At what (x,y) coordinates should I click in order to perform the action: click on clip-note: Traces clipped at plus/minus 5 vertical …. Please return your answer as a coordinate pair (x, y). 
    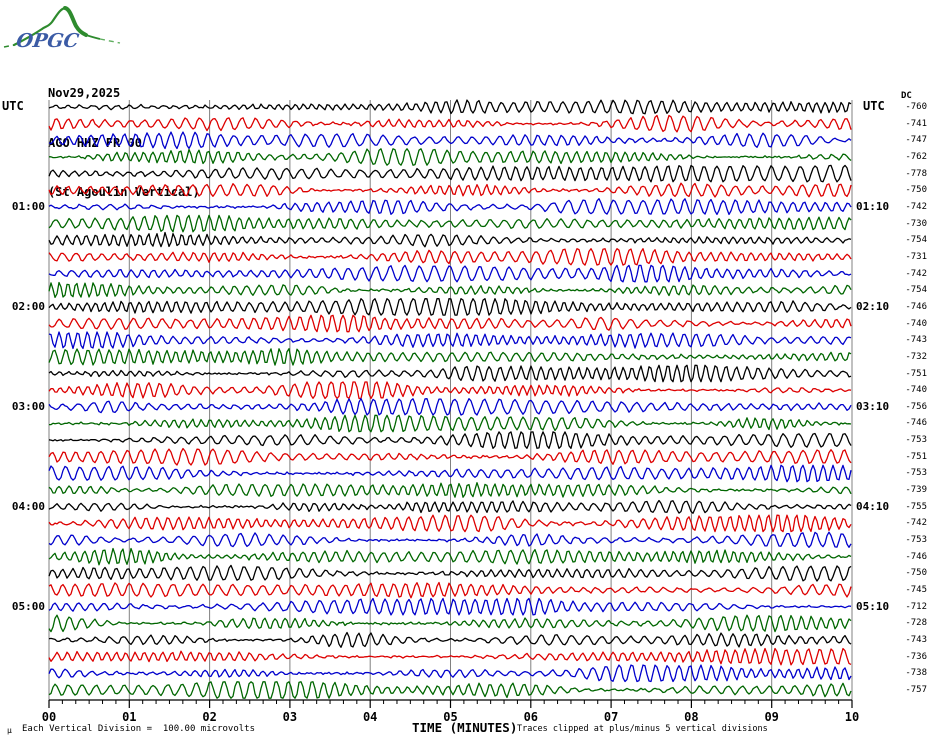
    Looking at the image, I should click on (642, 729).